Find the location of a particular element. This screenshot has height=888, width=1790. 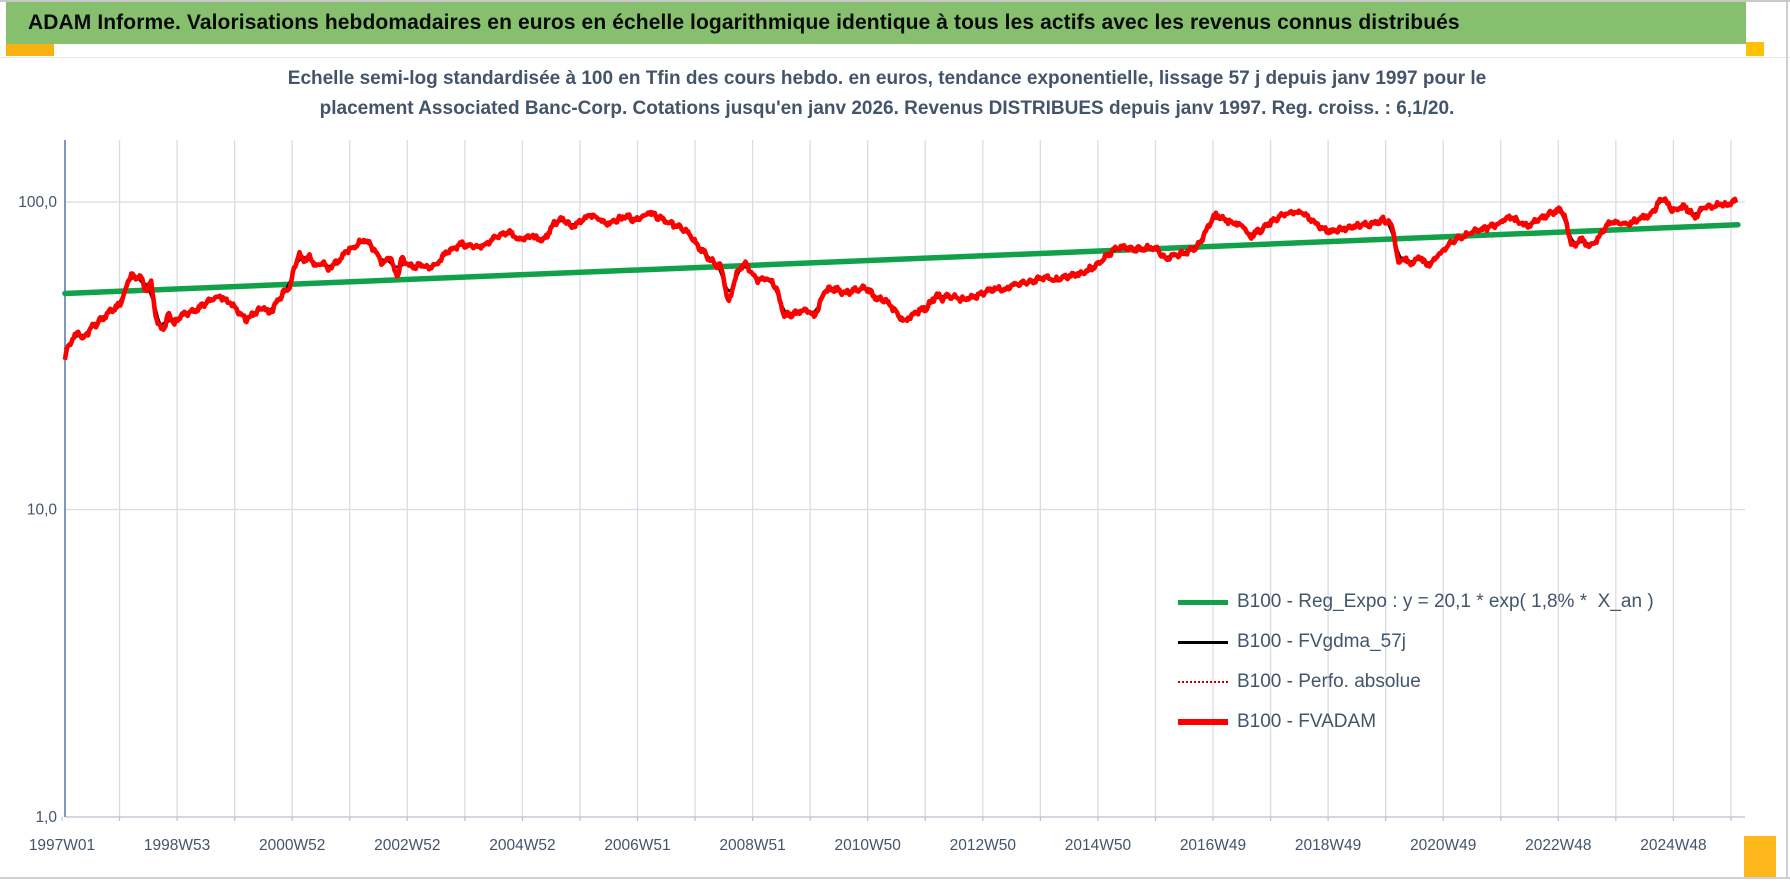

x-tick-label: 2020W49 is located at coordinates (1443, 845).